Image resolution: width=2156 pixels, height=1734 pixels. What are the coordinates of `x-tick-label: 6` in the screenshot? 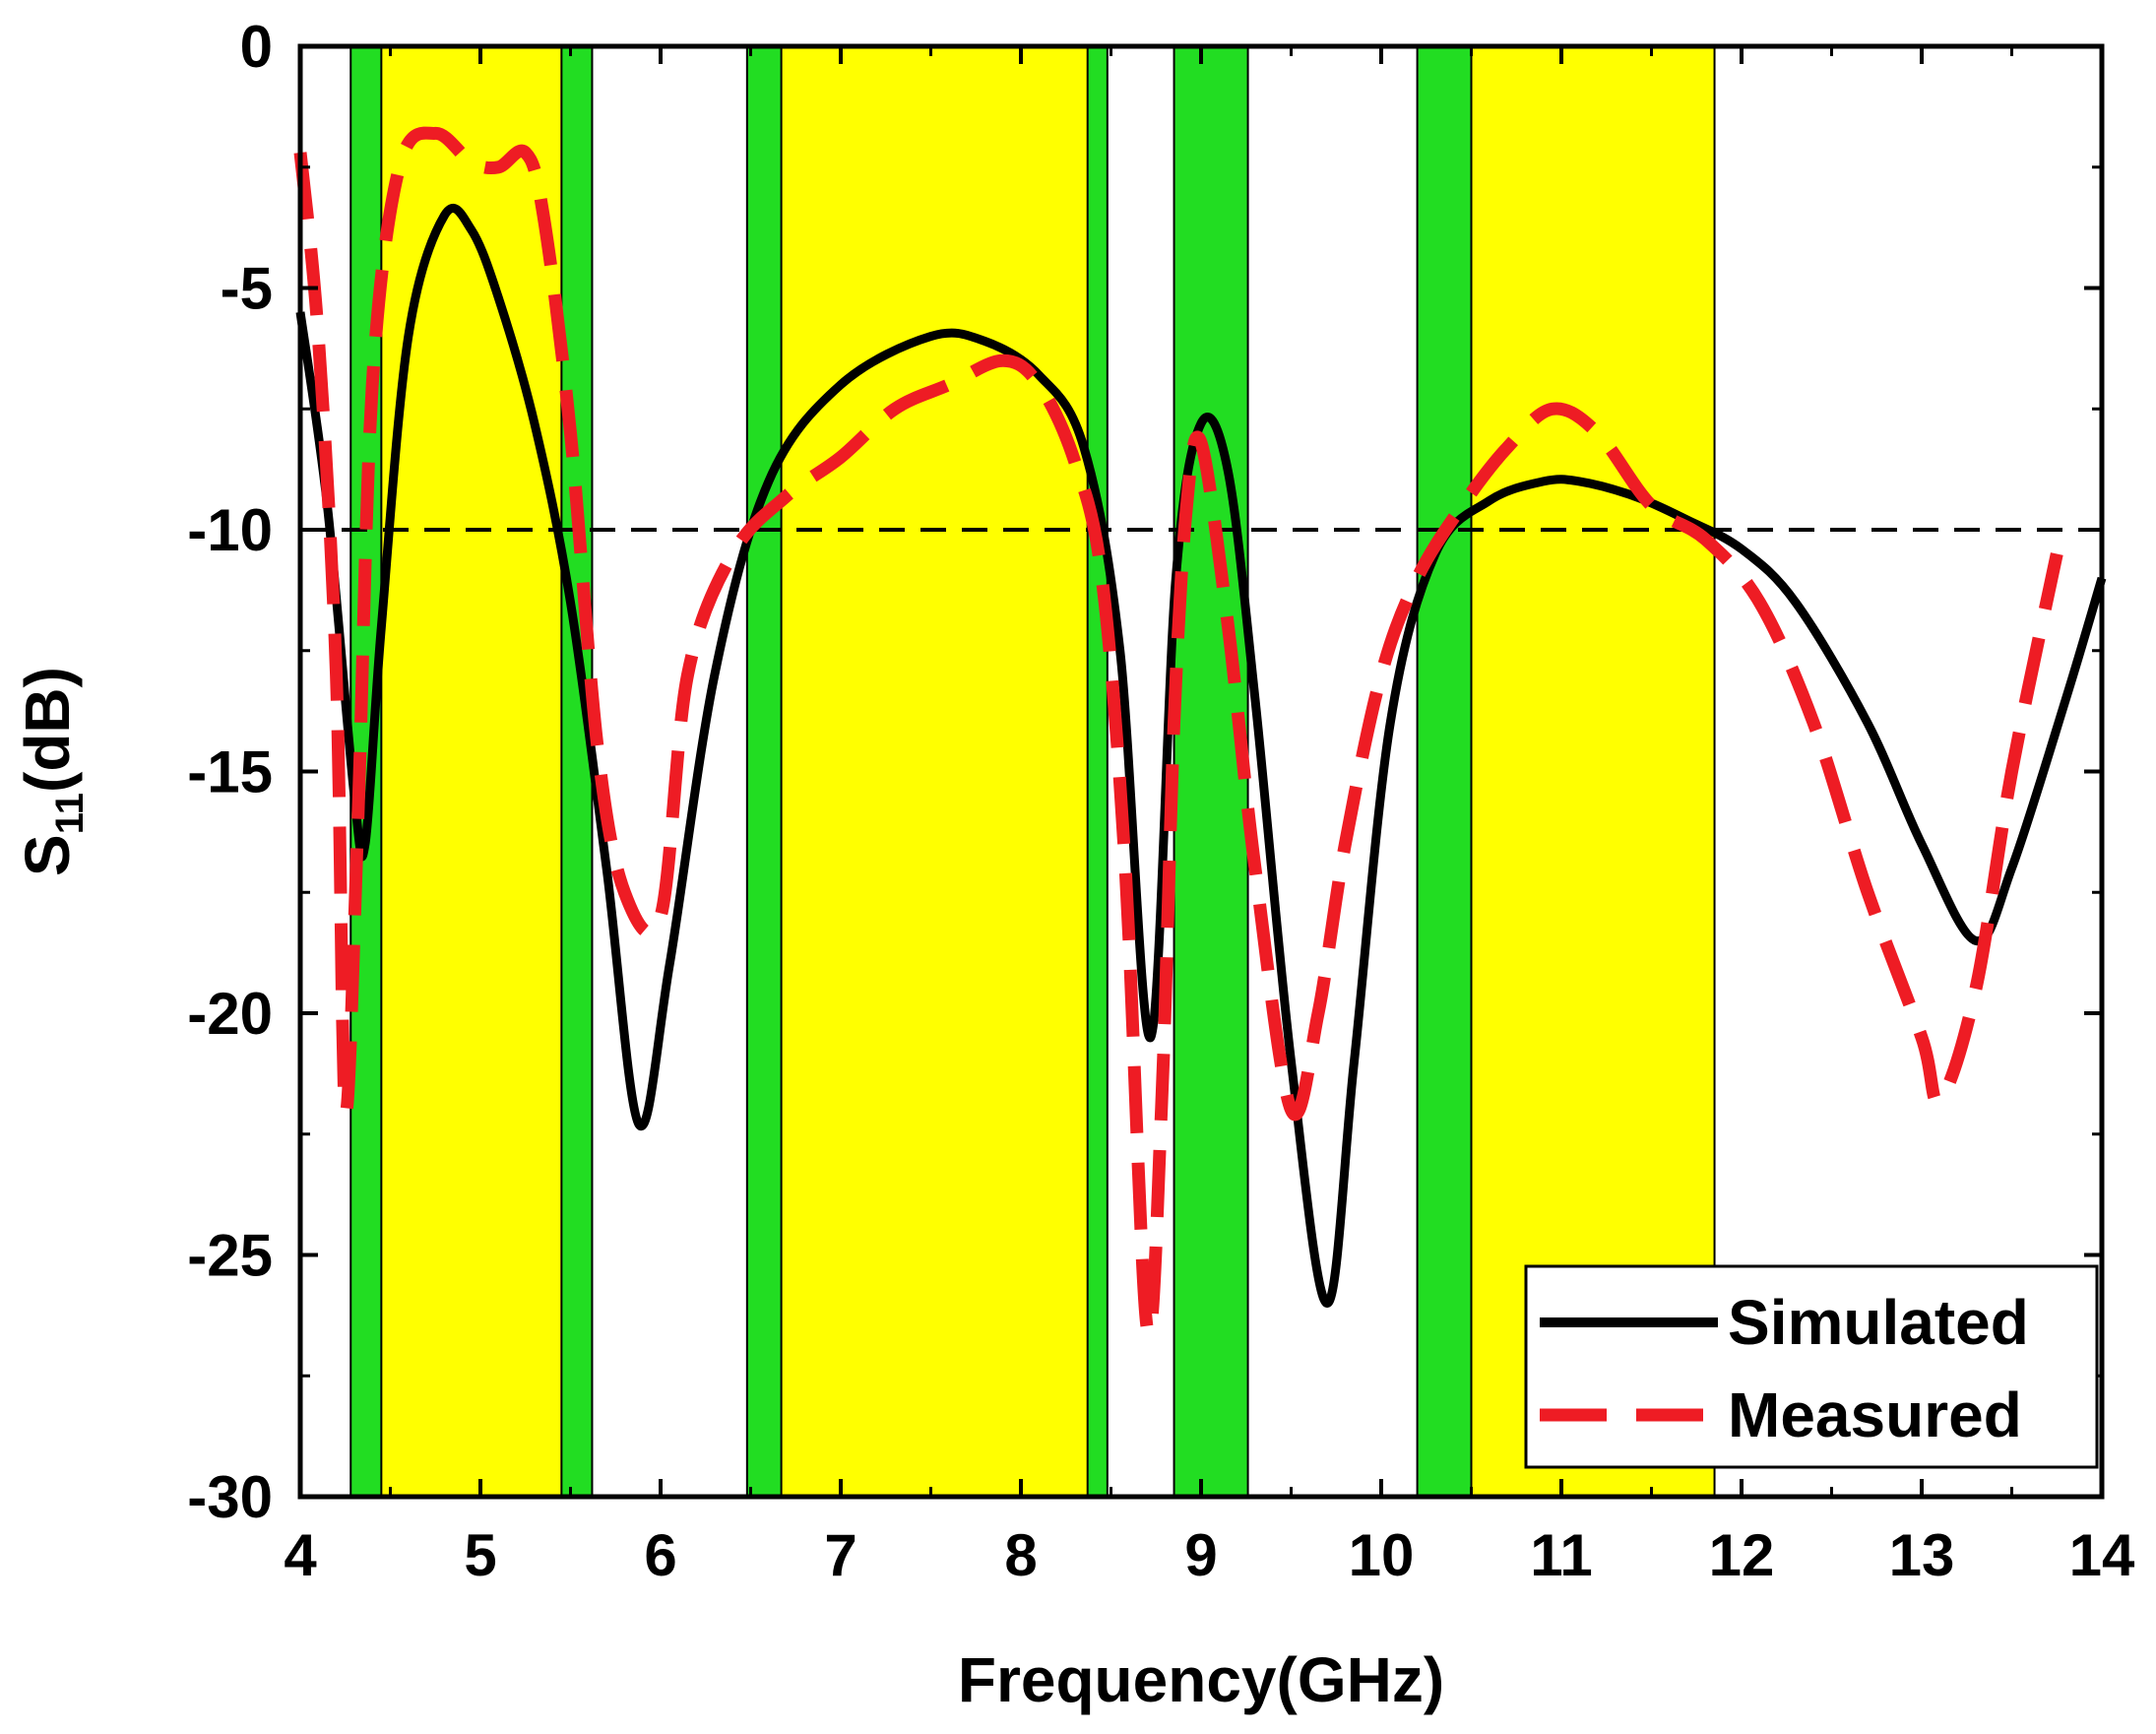 It's located at (660, 1555).